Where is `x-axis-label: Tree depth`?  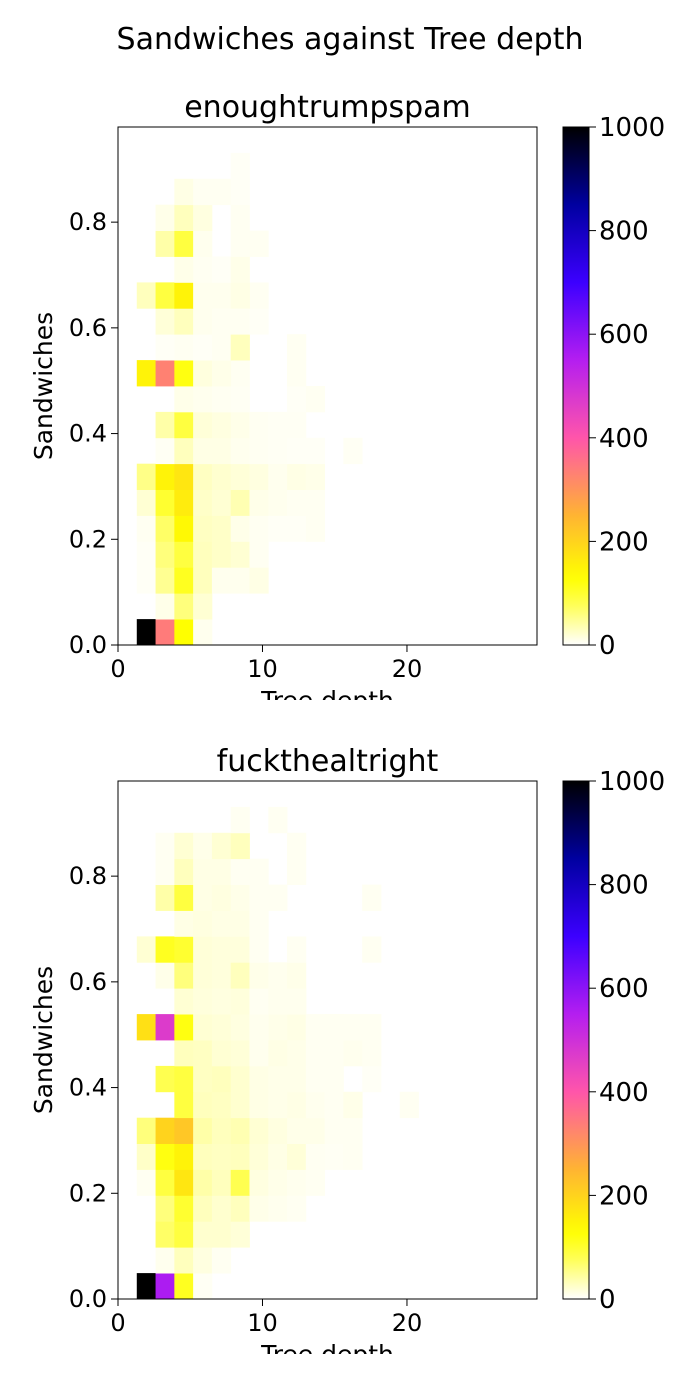 x-axis-label: Tree depth is located at coordinates (327, 1347).